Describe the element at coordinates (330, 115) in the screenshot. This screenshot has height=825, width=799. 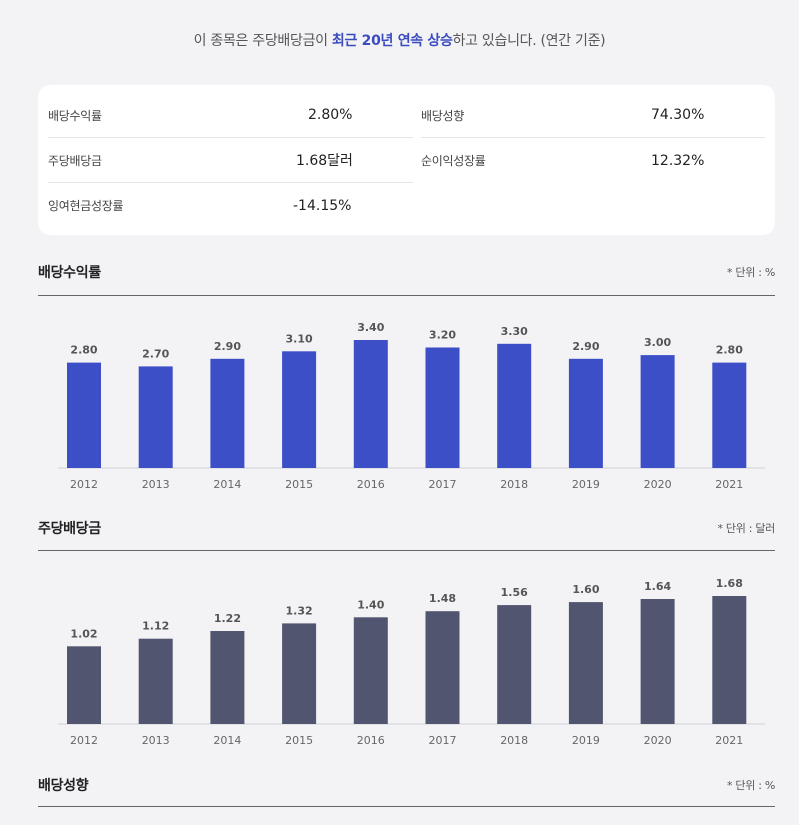
I see `summary-value: 2.80%` at that location.